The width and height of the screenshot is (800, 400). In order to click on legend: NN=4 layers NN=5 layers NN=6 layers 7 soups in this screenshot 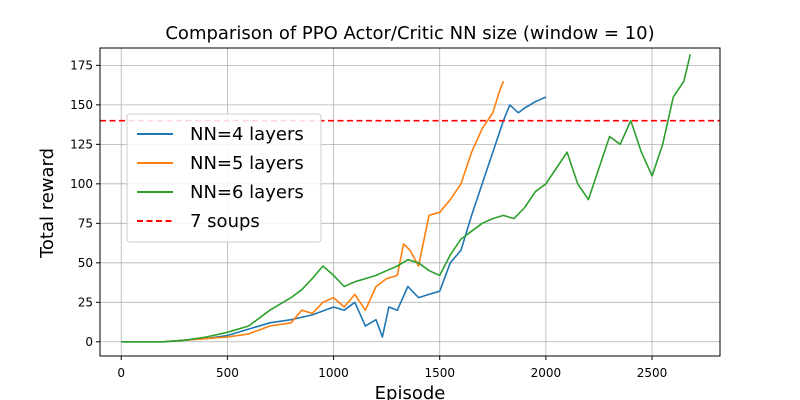, I will do `click(224, 178)`.